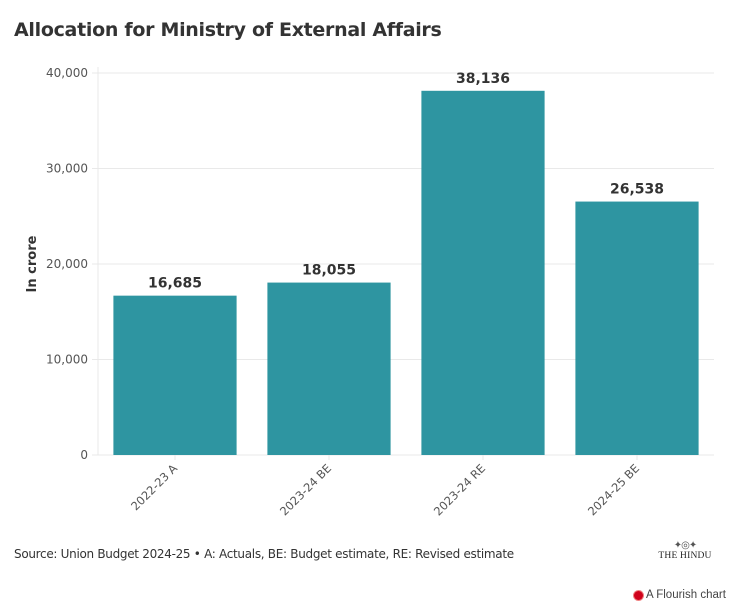 Image resolution: width=743 pixels, height=613 pixels. Describe the element at coordinates (686, 595) in the screenshot. I see `flourish-label: A Flourish chart` at that location.